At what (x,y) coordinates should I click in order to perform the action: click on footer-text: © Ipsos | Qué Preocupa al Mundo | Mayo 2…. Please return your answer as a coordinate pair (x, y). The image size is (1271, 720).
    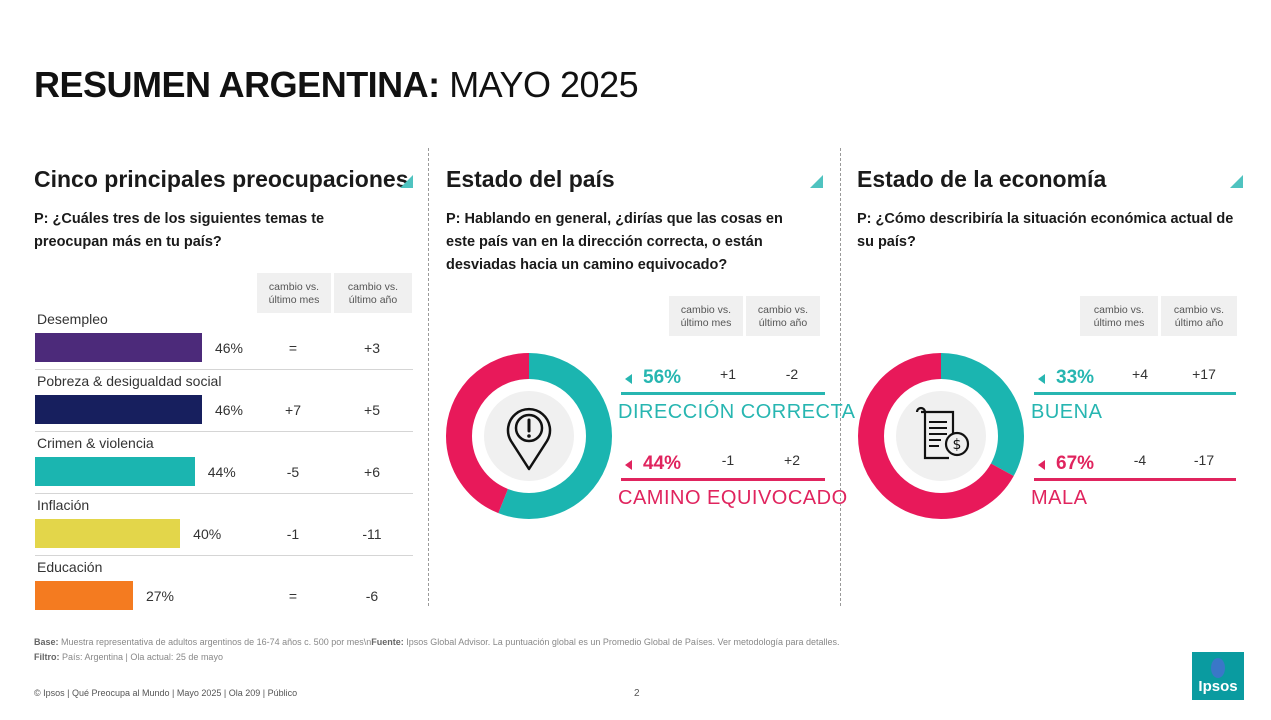
    Looking at the image, I should click on (166, 693).